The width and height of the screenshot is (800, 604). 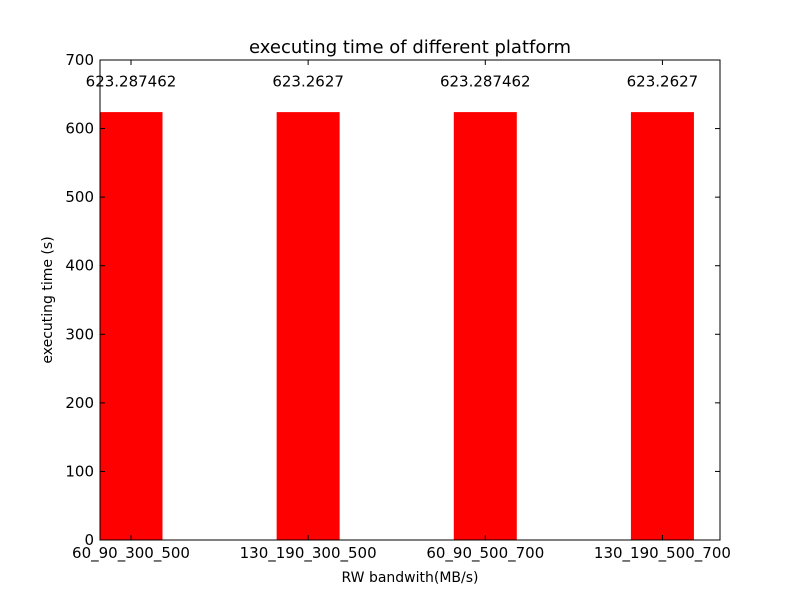 What do you see at coordinates (79, 266) in the screenshot?
I see `y-tick-label-4: 400` at bounding box center [79, 266].